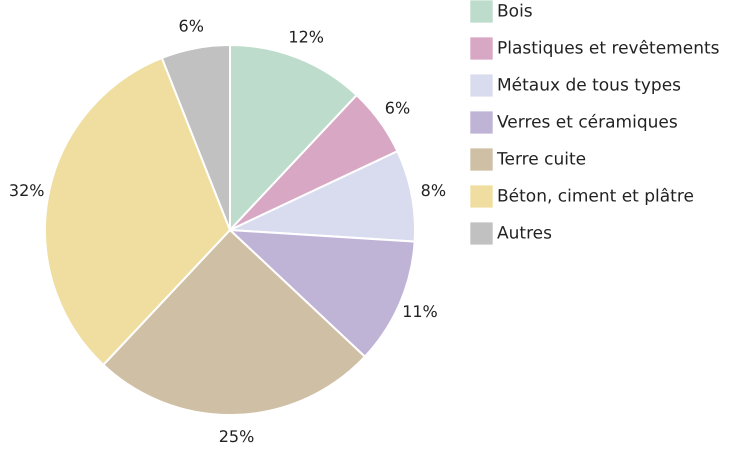 This screenshot has width=756, height=460. Describe the element at coordinates (306, 37) in the screenshot. I see `data-label: 12%` at that location.